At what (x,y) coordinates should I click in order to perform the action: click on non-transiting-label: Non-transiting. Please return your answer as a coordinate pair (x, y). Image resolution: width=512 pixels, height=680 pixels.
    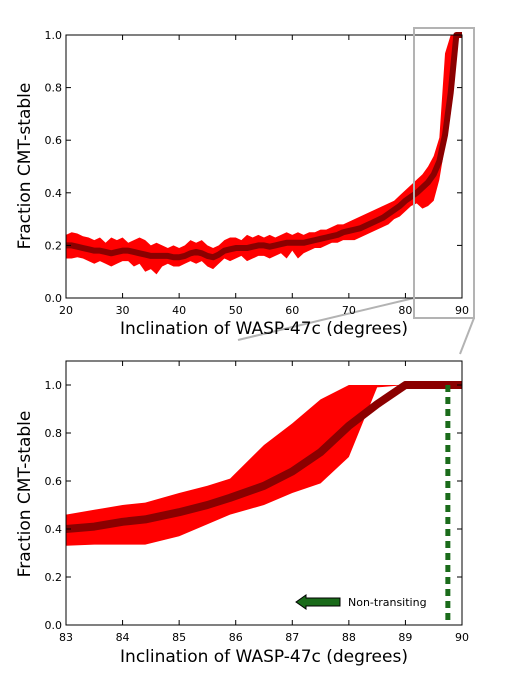
    Looking at the image, I should click on (387, 602).